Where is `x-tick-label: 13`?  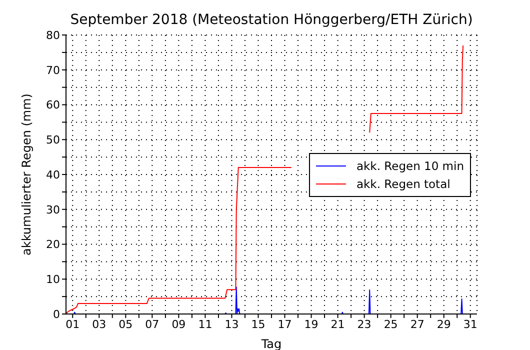
x-tick-label: 13 is located at coordinates (231, 324).